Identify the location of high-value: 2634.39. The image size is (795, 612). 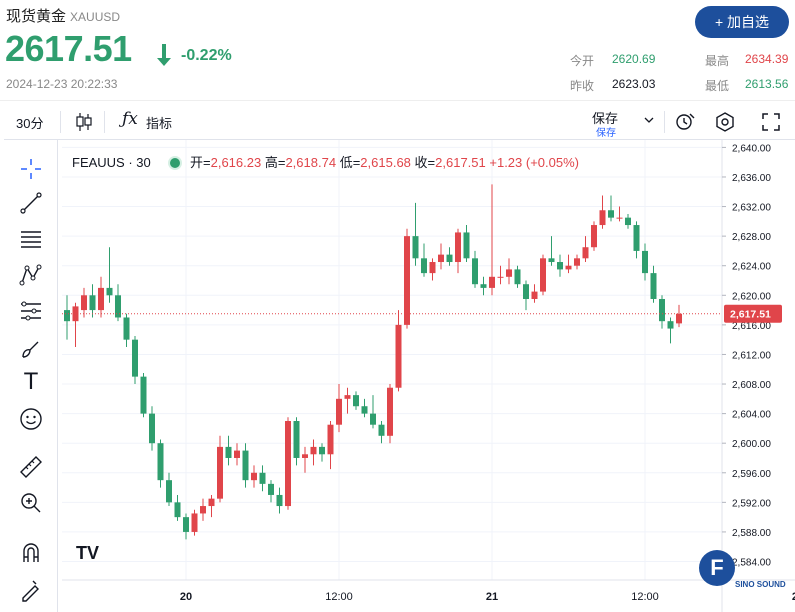
(767, 59).